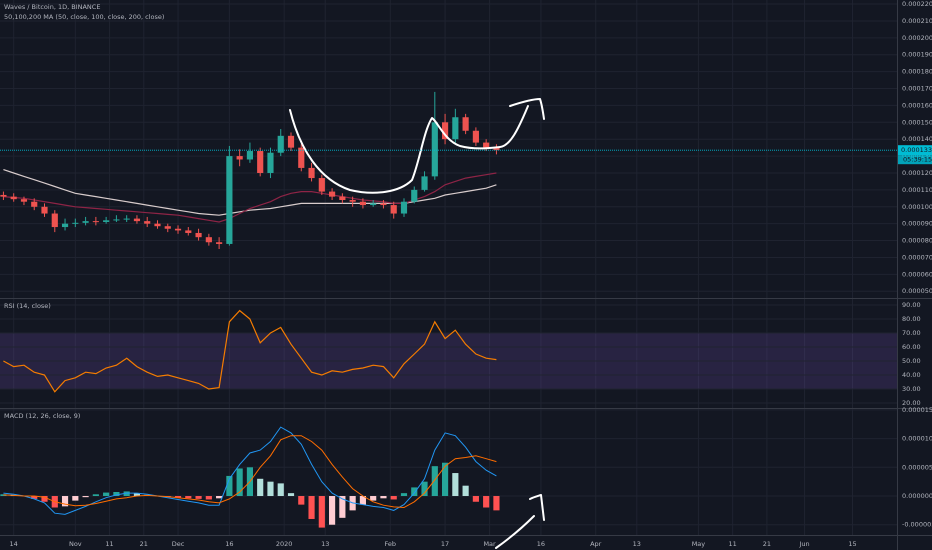 The height and width of the screenshot is (550, 932). I want to click on hand-drawn-arrow, so click(527, 109).